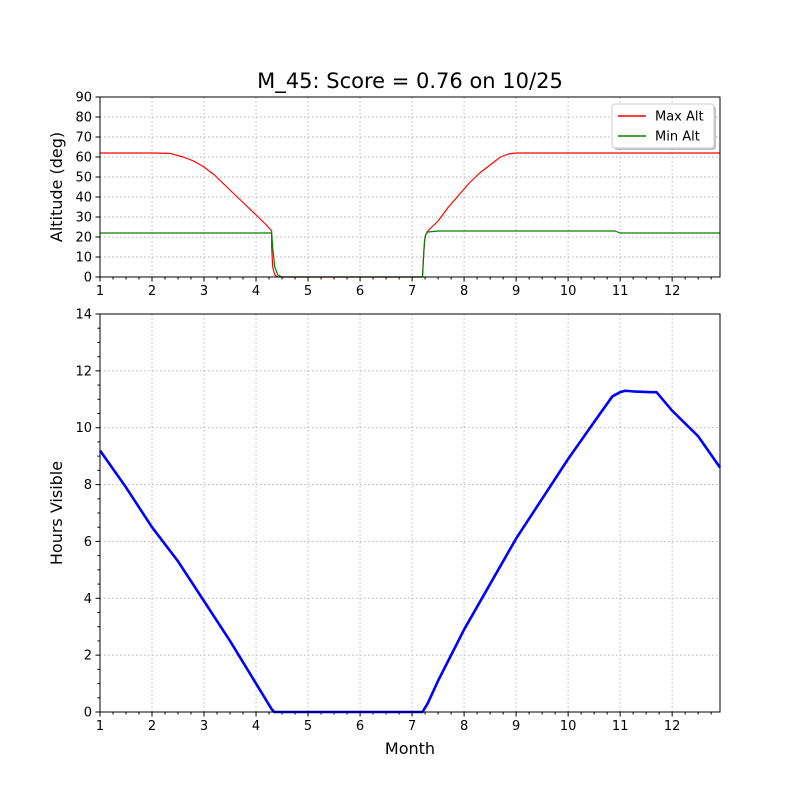  What do you see at coordinates (83, 238) in the screenshot?
I see `y-tick-label: 20` at bounding box center [83, 238].